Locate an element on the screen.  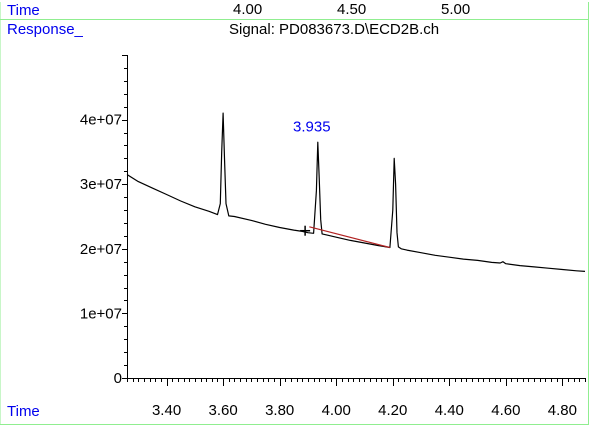
x-tick-label: 3.80 is located at coordinates (279, 410).